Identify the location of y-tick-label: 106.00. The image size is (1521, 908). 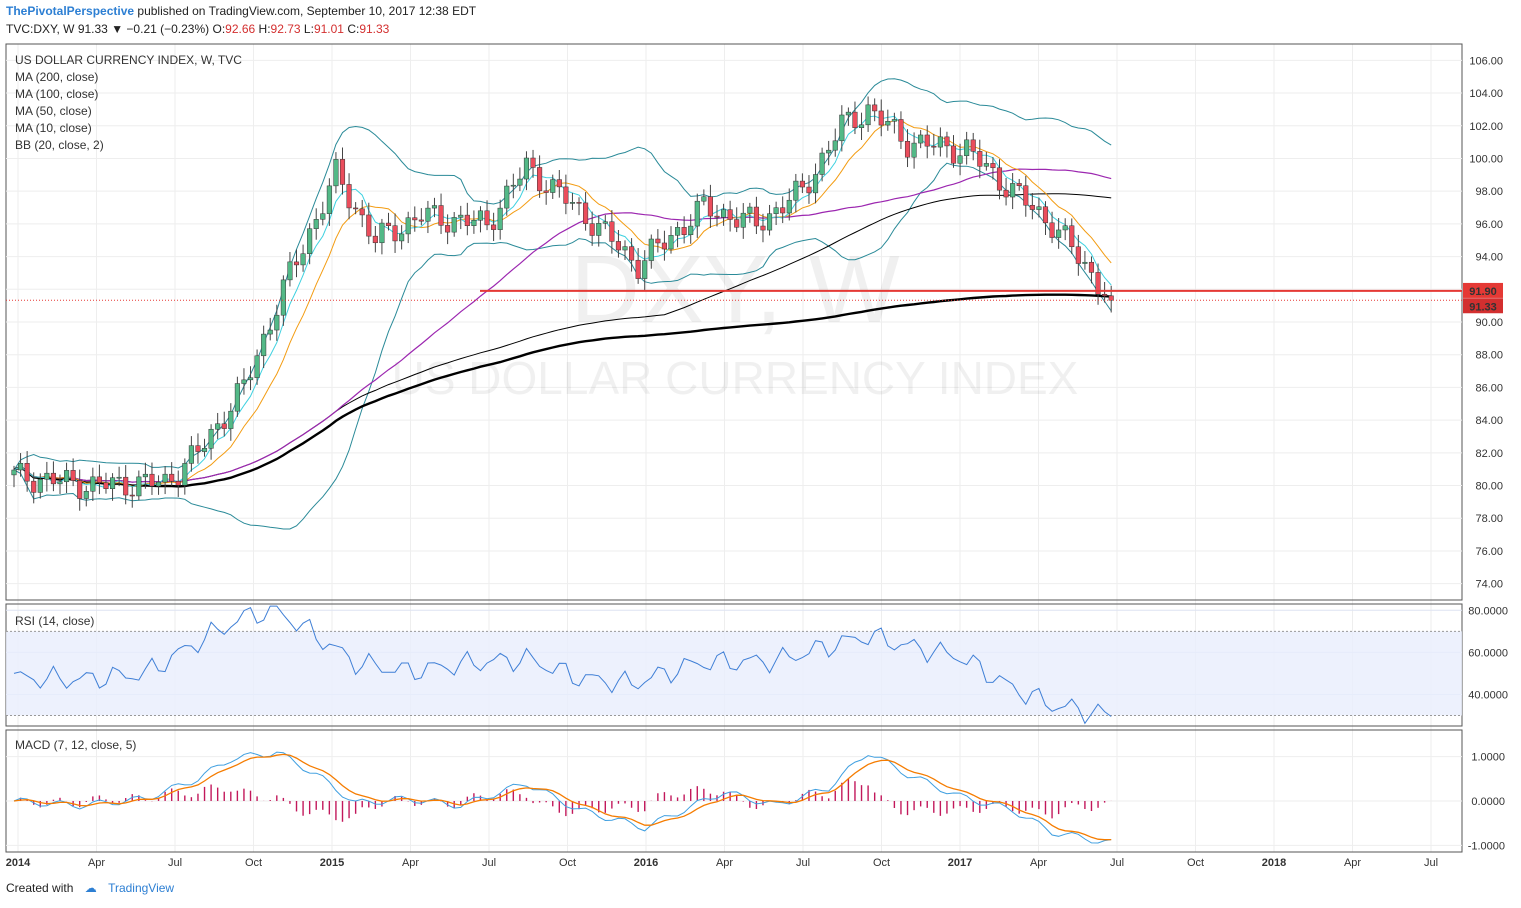
(1486, 61).